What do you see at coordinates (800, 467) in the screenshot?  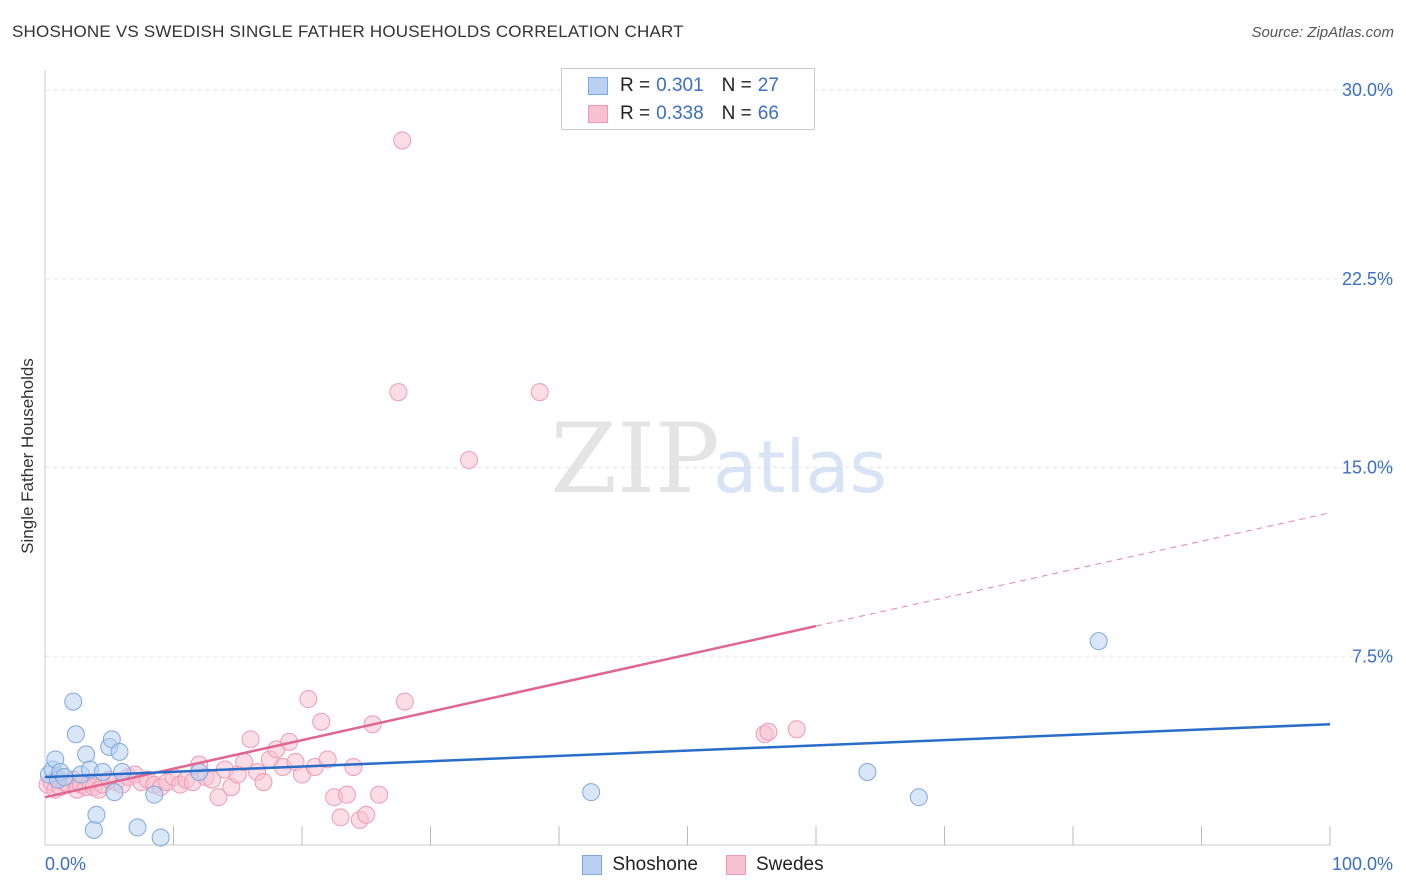 I see `watermark-atlas: atlas` at bounding box center [800, 467].